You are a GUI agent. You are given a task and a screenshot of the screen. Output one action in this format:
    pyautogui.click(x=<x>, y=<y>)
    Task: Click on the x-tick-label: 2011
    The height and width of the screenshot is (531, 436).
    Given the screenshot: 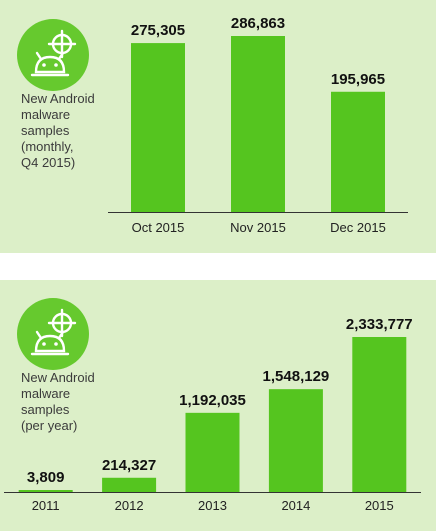 What is the action you would take?
    pyautogui.click(x=46, y=505)
    